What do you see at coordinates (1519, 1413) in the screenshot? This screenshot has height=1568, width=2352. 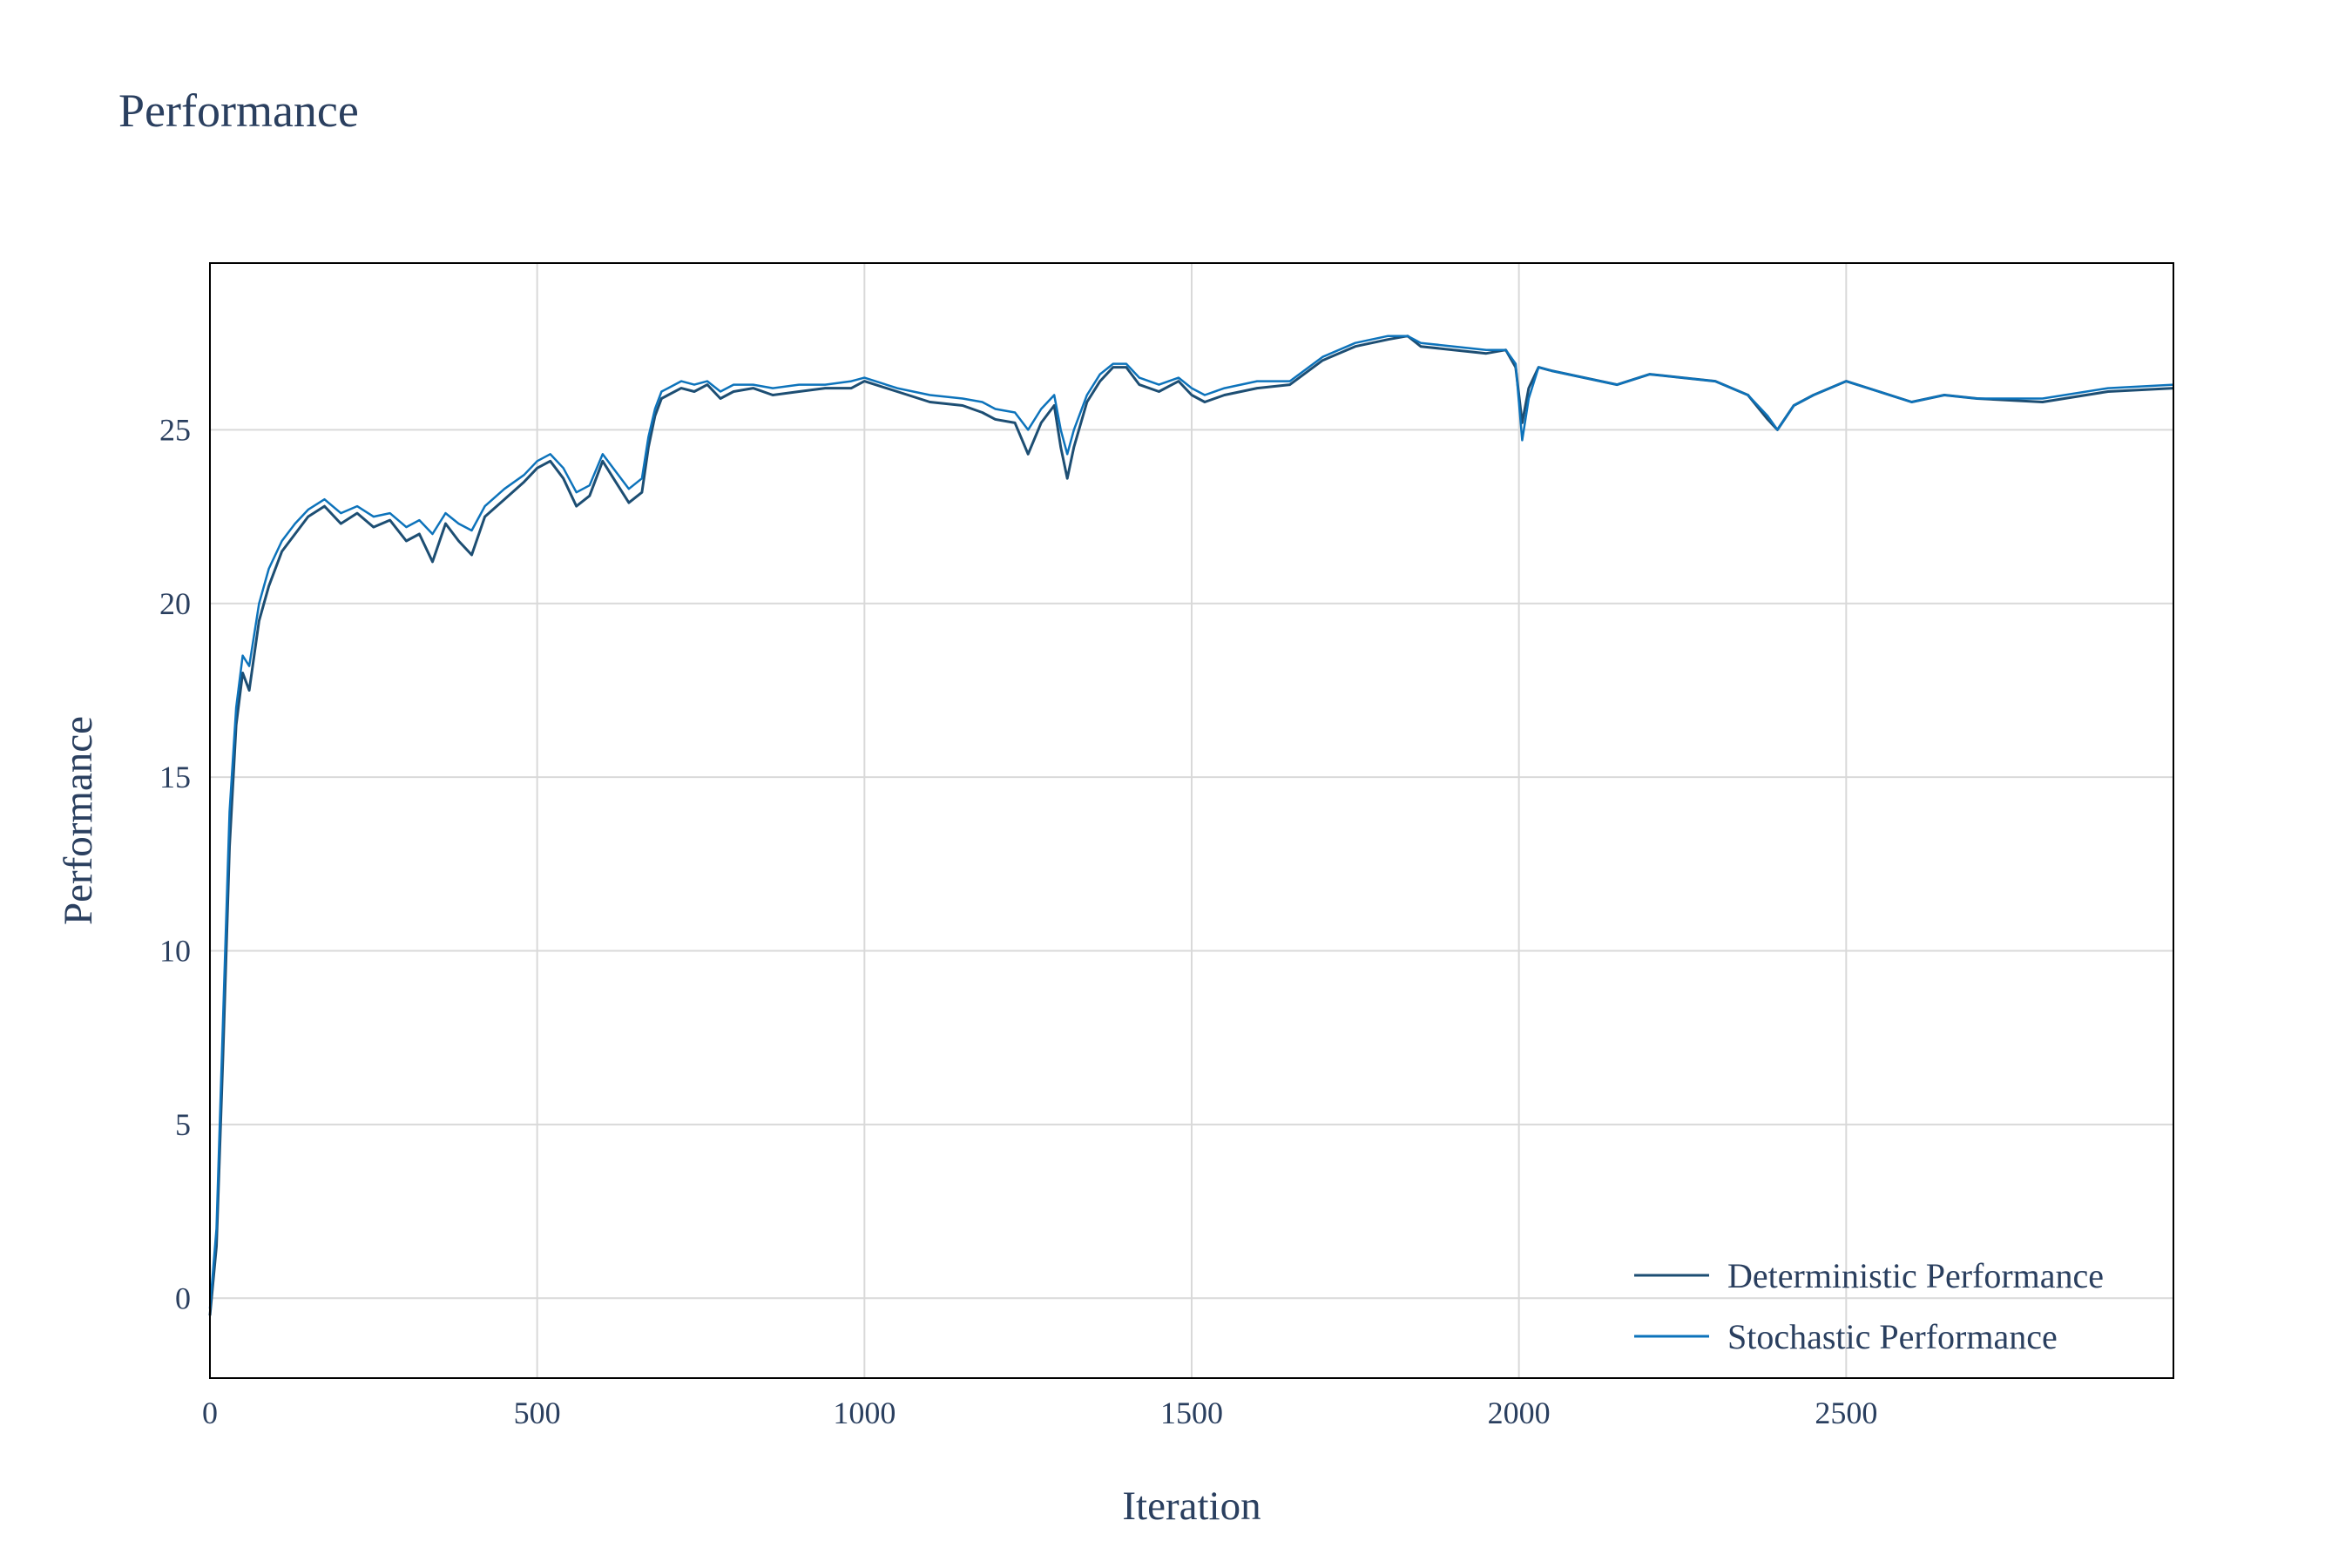 I see `x-tick-label: 2000` at bounding box center [1519, 1413].